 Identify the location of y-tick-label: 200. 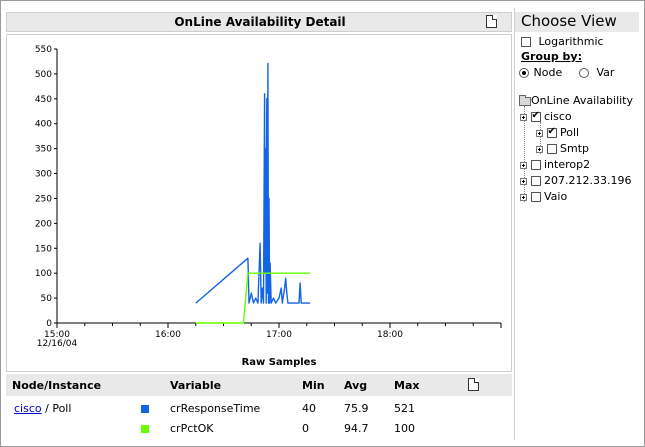
(43, 224).